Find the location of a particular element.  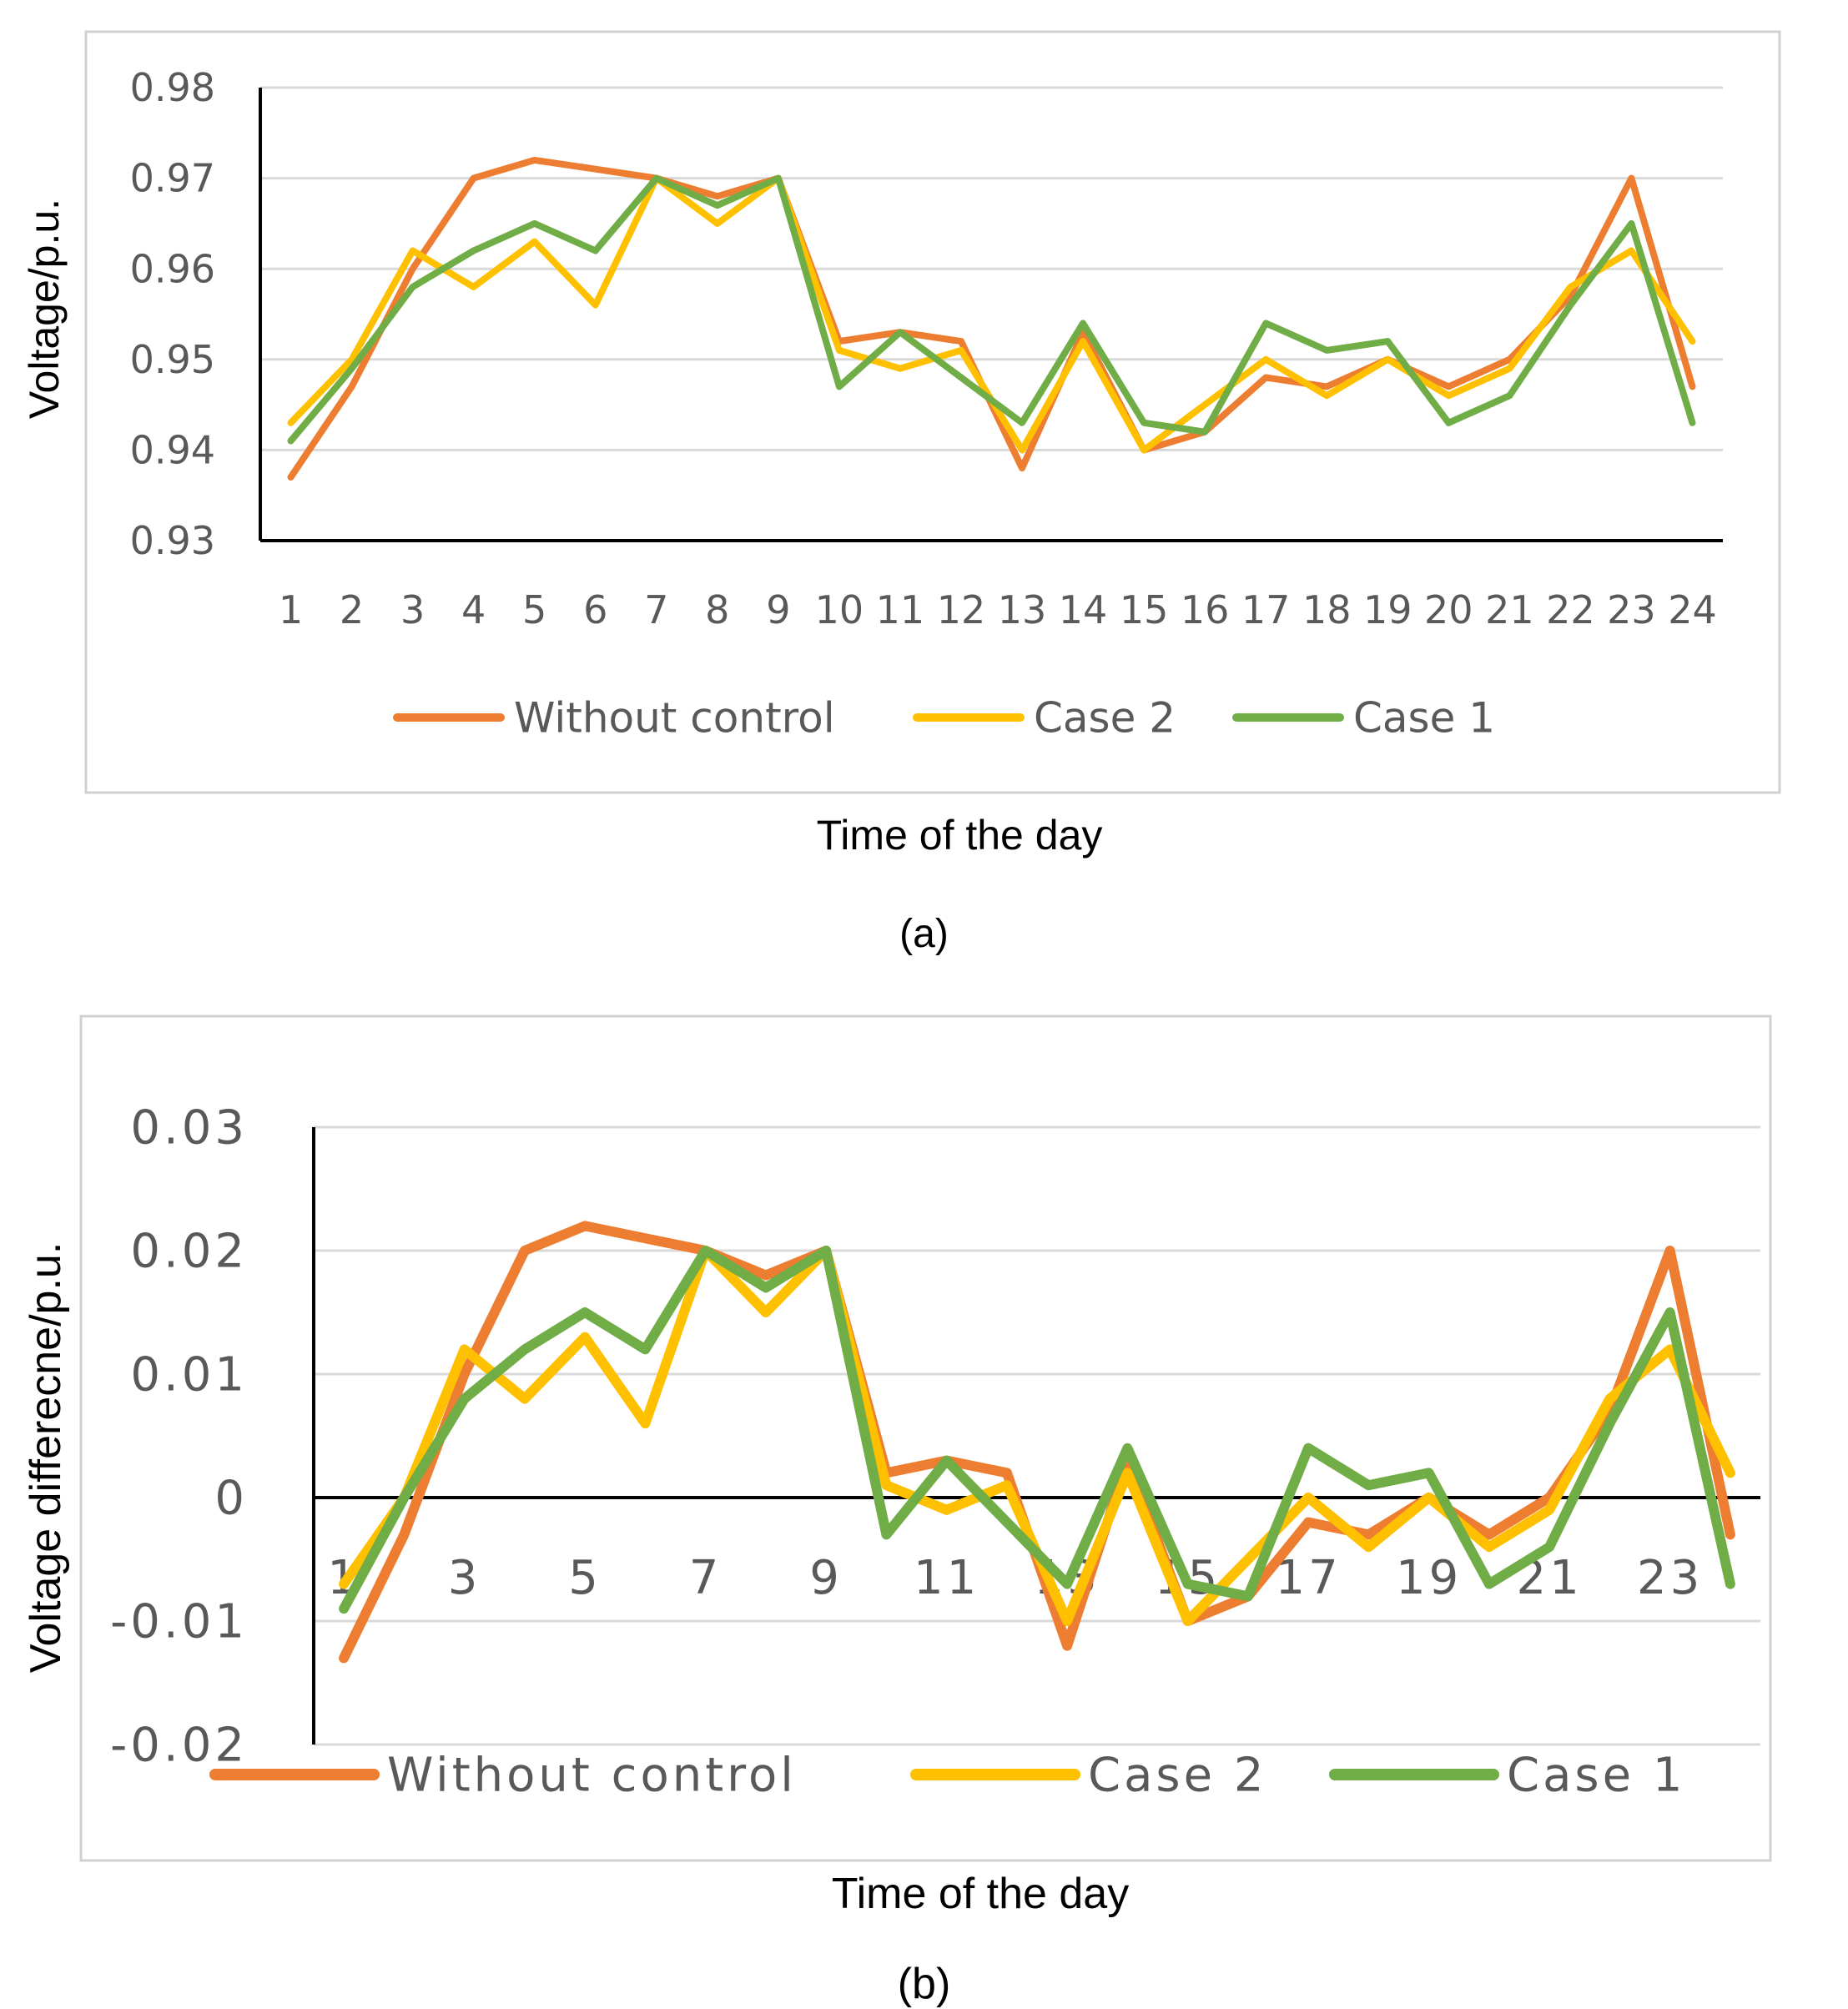

x-tick-label: 14 is located at coordinates (1083, 609).